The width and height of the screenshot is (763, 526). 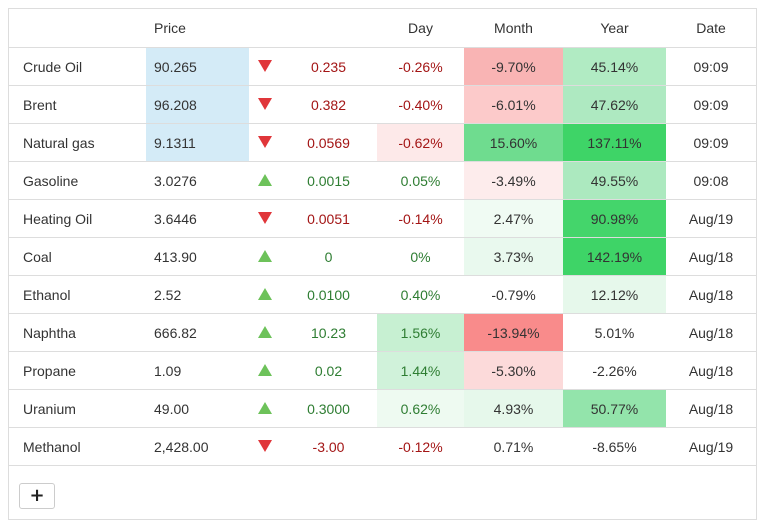 I want to click on commodity-name-link: Propane, so click(x=77, y=370).